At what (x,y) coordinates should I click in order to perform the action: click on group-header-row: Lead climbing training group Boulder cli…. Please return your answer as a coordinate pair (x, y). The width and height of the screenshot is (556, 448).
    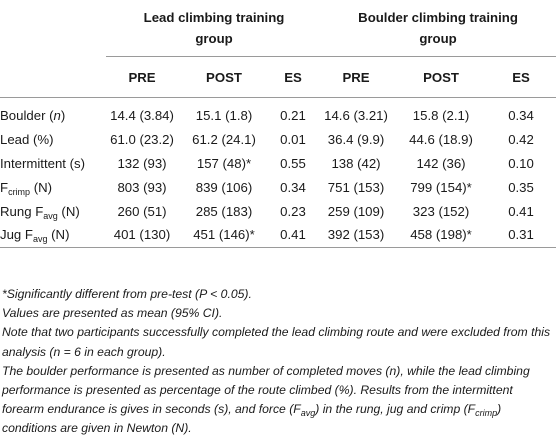
    Looking at the image, I should click on (278, 28).